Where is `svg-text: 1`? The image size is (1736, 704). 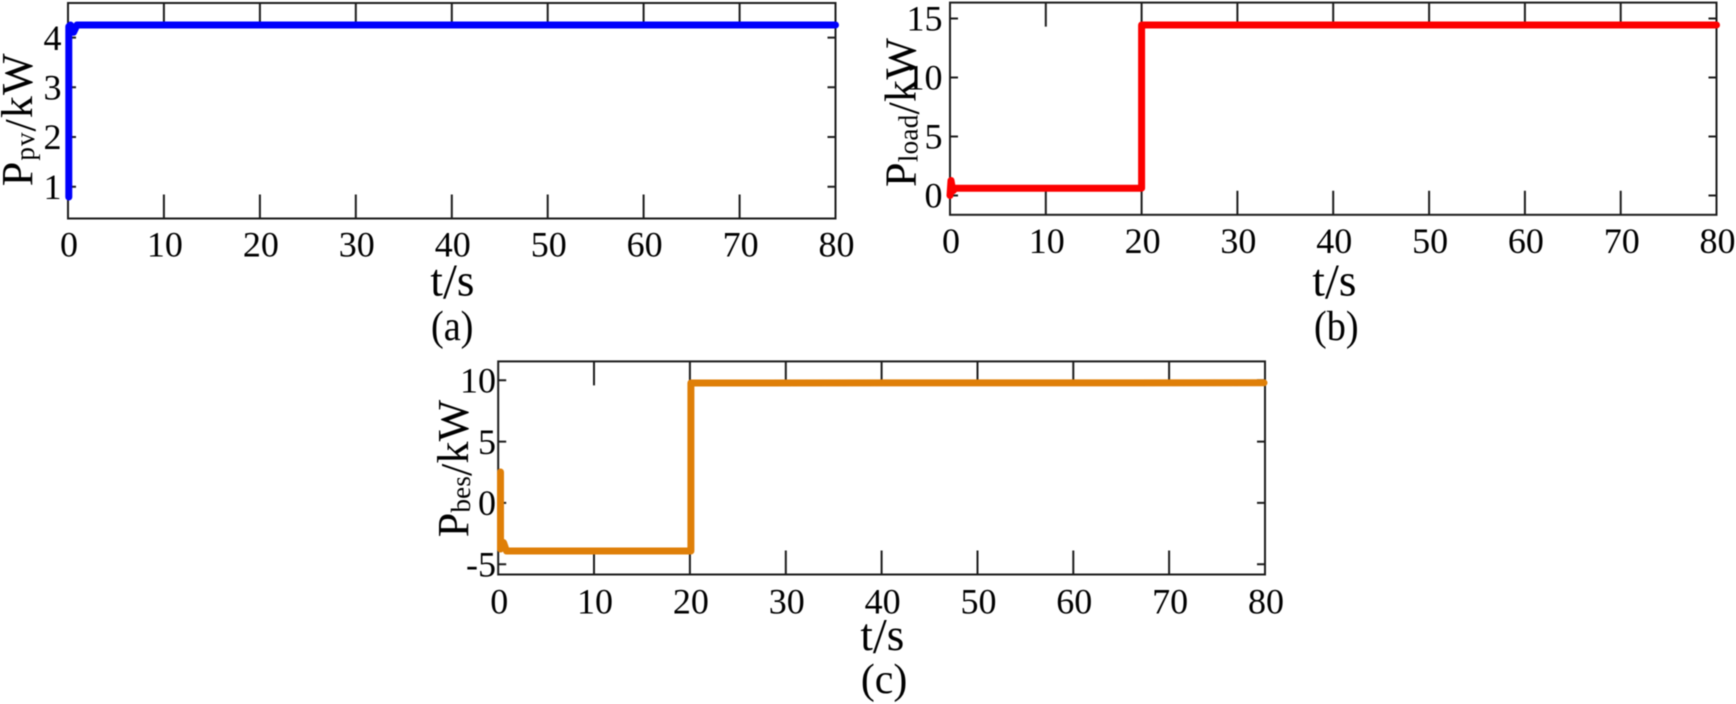 svg-text: 1 is located at coordinates (53, 187).